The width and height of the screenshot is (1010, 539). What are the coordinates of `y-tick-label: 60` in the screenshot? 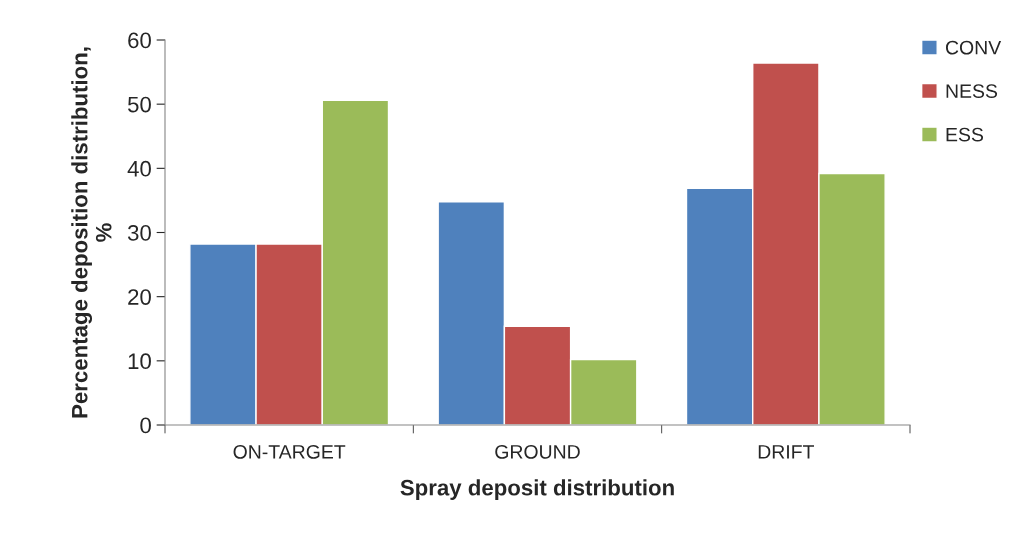 It's located at (139, 40).